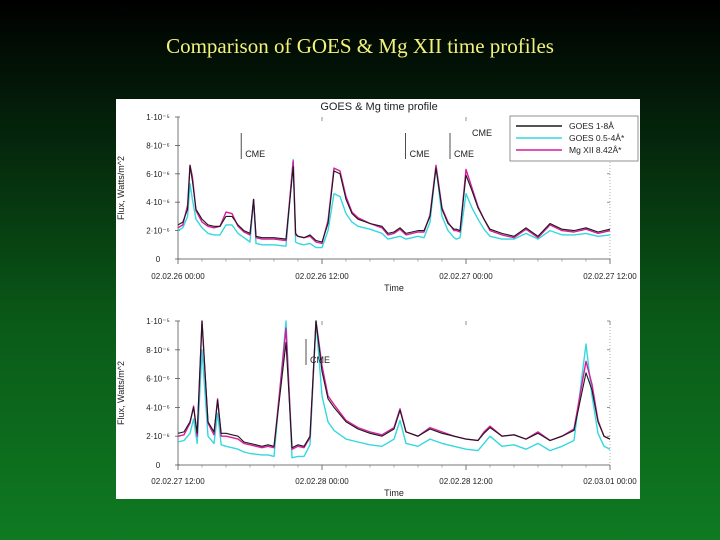  What do you see at coordinates (322, 276) in the screenshot?
I see `x-tick-label: 02.02.26 12:00` at bounding box center [322, 276].